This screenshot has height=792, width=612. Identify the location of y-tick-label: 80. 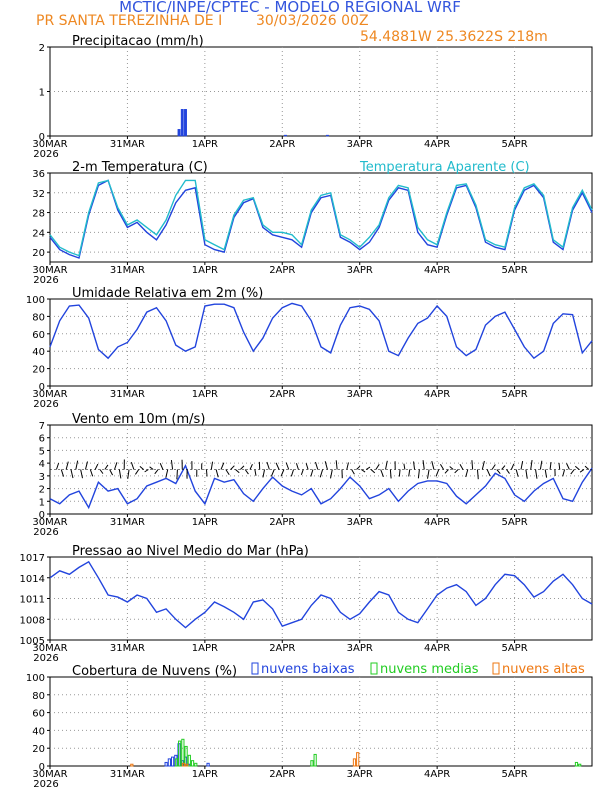
(38, 696).